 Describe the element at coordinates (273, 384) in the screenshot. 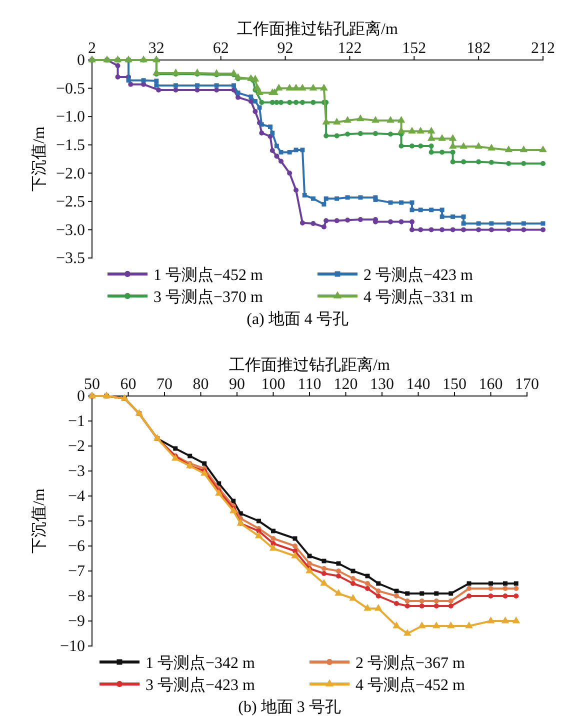

I see `x-tick-label: 100` at that location.